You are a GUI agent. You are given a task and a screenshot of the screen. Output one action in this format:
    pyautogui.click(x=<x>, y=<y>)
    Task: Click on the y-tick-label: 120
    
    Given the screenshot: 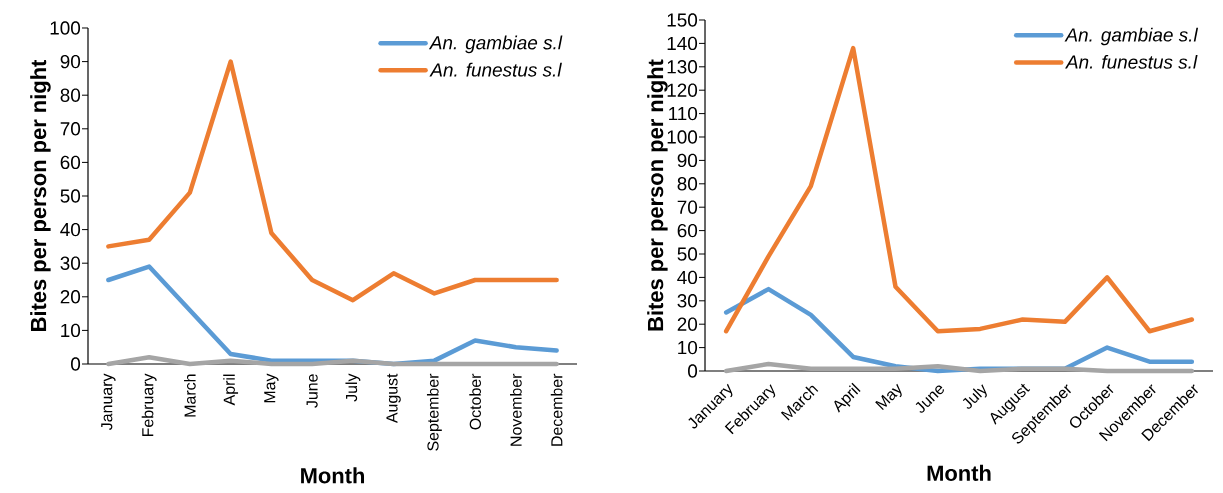 What is the action you would take?
    pyautogui.click(x=682, y=90)
    